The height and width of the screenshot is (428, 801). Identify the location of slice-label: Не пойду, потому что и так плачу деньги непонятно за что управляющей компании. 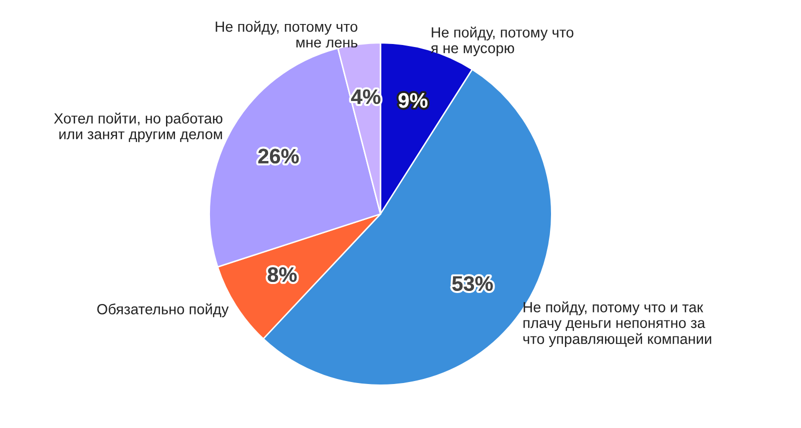
(617, 324).